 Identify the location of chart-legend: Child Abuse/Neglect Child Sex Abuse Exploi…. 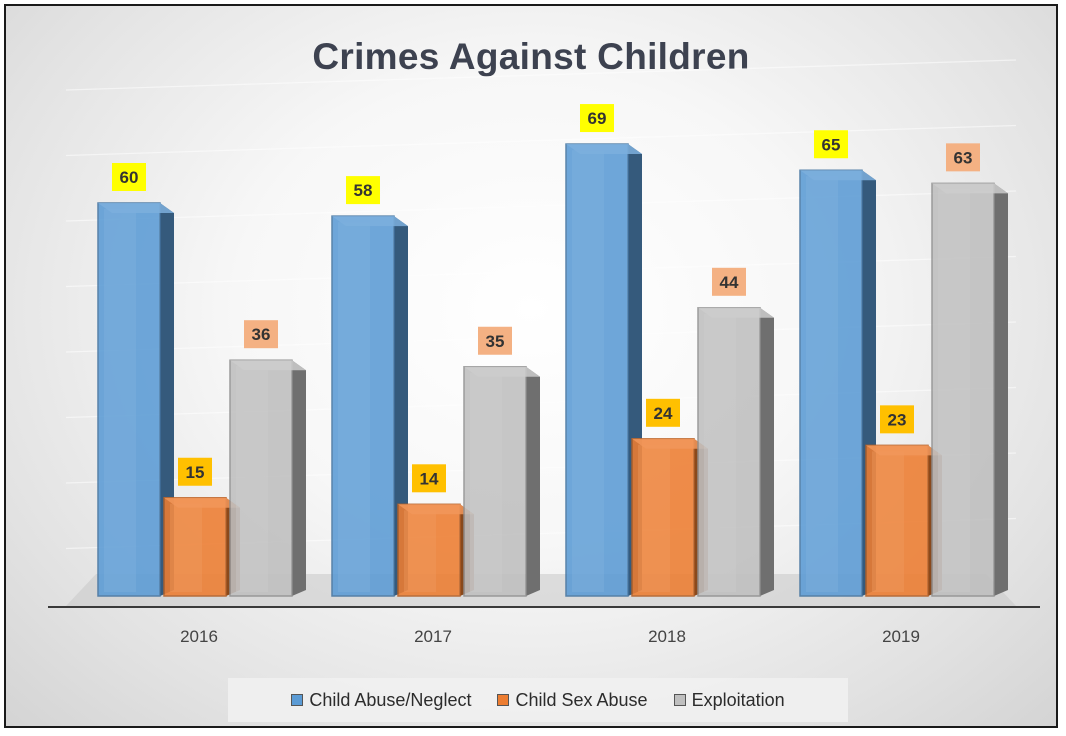
(538, 700).